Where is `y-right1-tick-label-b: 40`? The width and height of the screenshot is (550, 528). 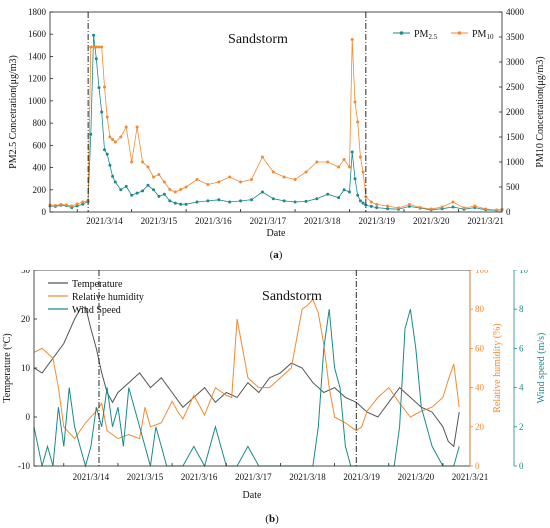
y-right1-tick-label-b: 40 is located at coordinates (480, 388).